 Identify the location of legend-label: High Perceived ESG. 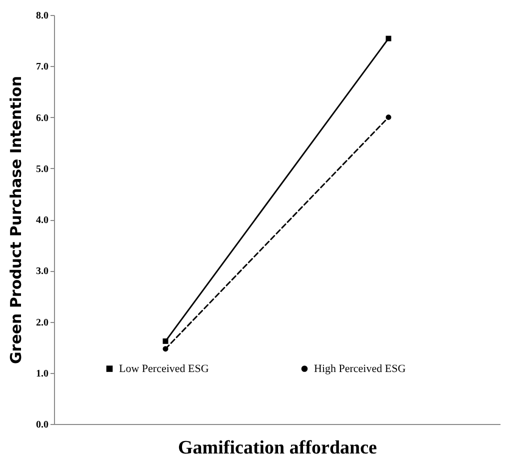
(360, 368).